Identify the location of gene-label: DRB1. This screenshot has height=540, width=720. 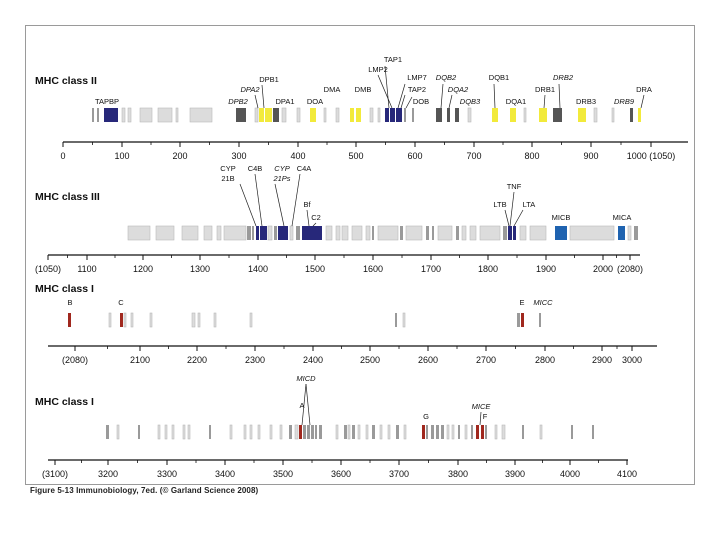
(545, 89).